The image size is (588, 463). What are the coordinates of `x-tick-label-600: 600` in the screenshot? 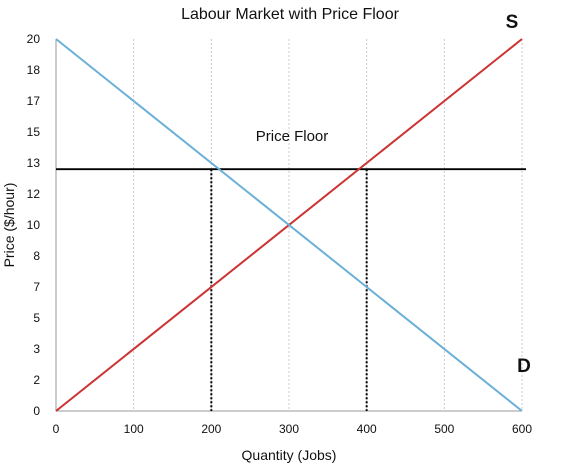 It's located at (522, 429).